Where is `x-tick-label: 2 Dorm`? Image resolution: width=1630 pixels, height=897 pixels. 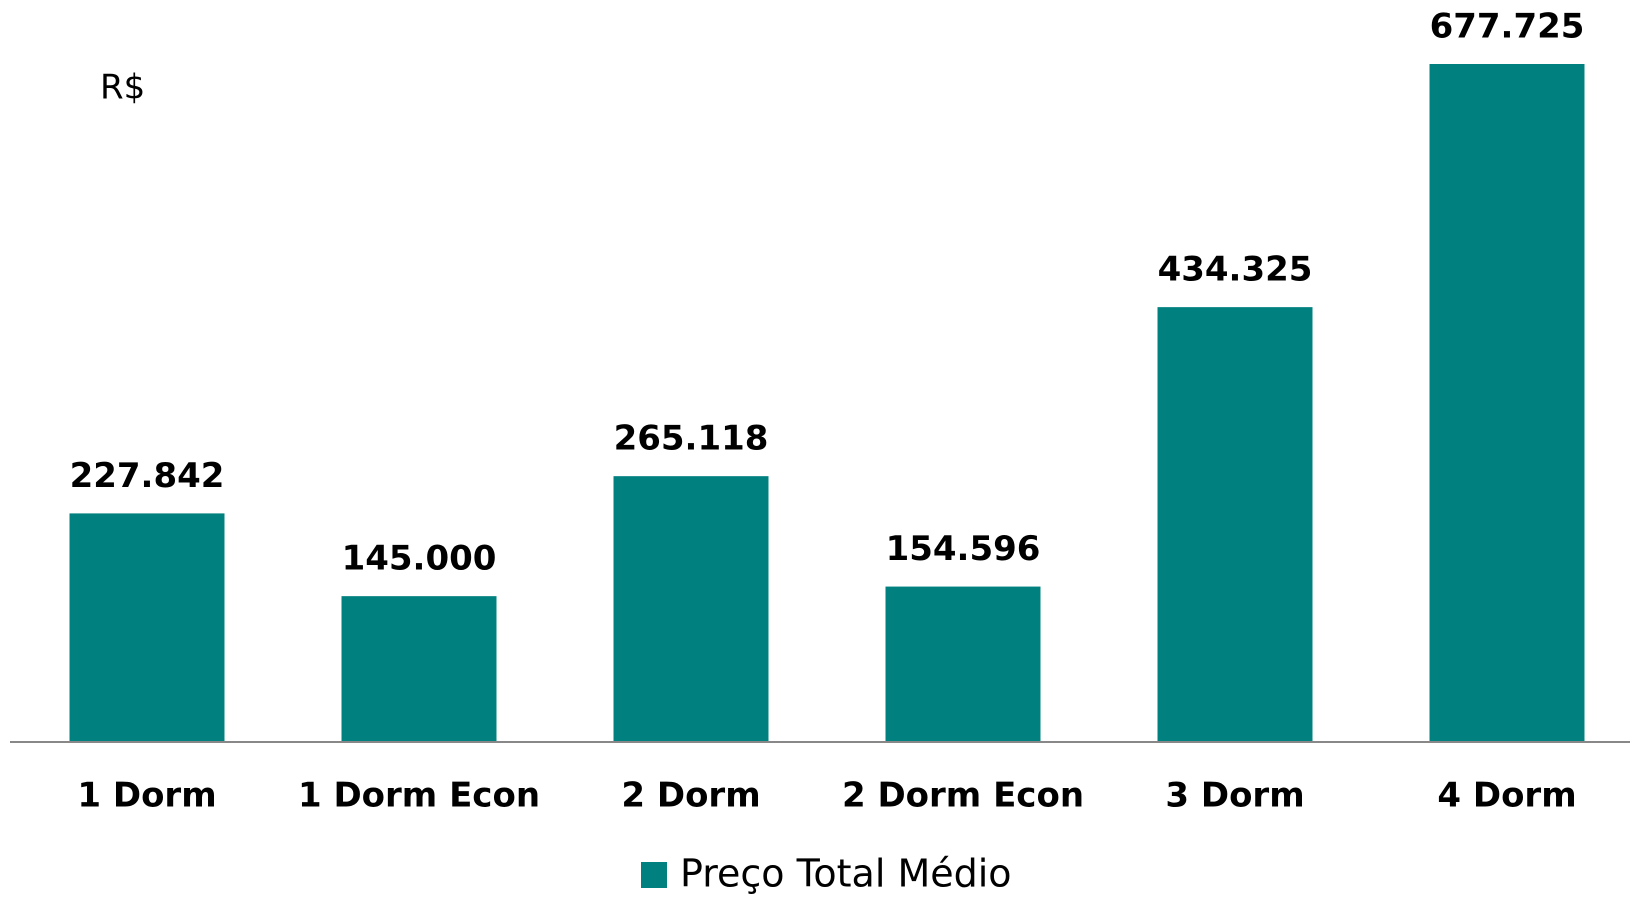
x-tick-label: 2 Dorm is located at coordinates (690, 796).